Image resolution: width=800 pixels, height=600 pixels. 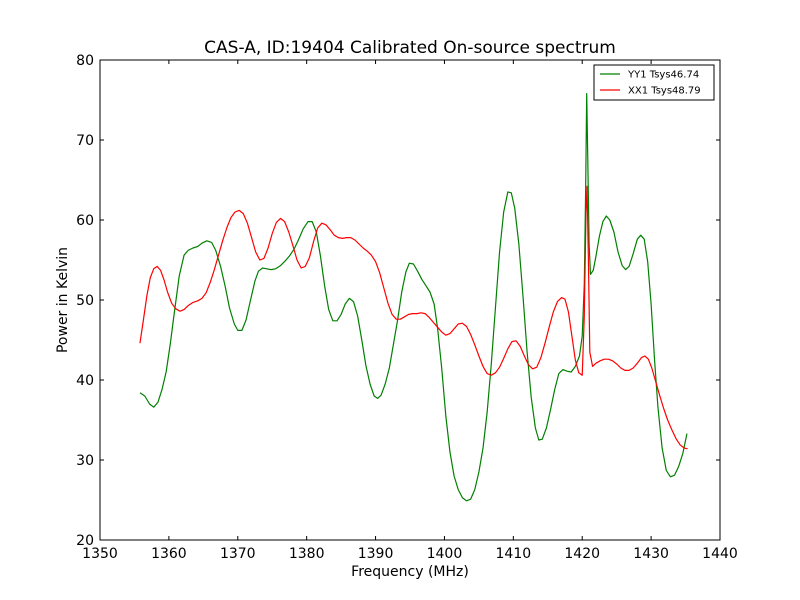 What do you see at coordinates (85, 541) in the screenshot?
I see `y-tick-label: 20` at bounding box center [85, 541].